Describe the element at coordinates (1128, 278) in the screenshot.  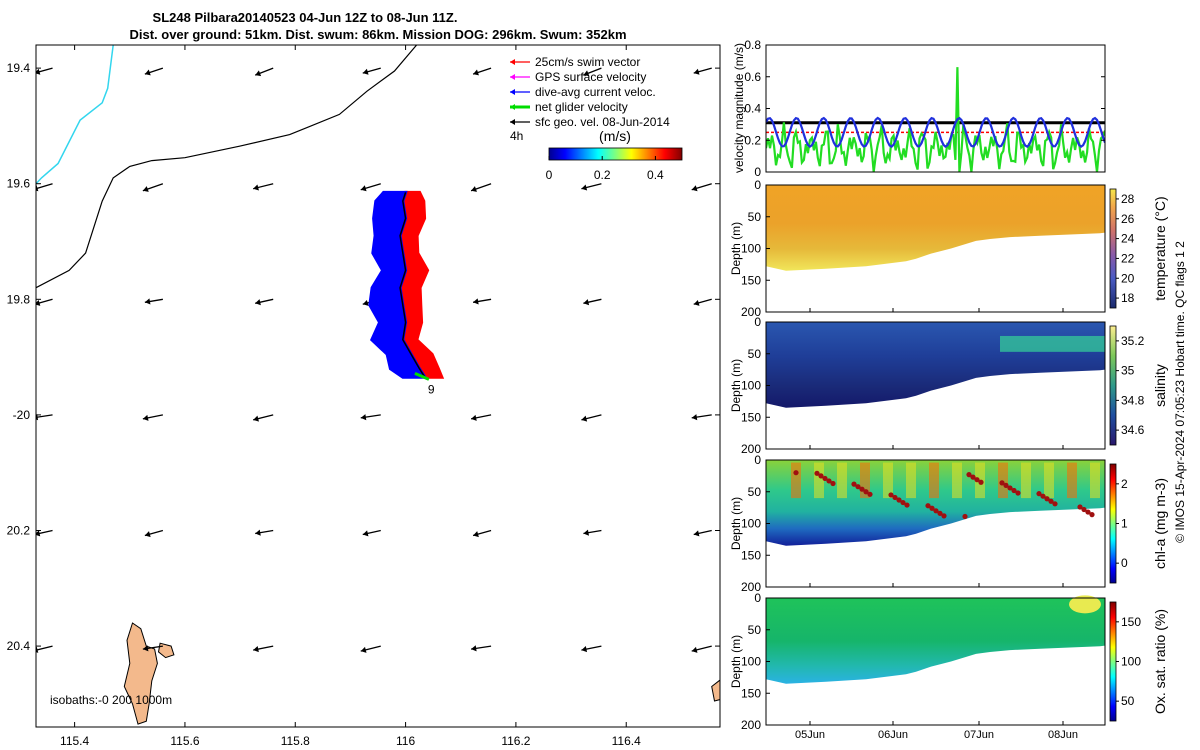
I see `colorbar-tick-label: 20` at that location.